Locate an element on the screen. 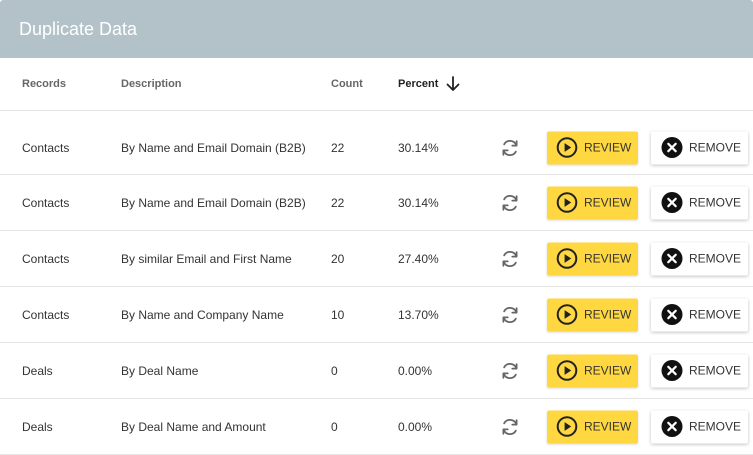  row-count: 20 is located at coordinates (338, 258).